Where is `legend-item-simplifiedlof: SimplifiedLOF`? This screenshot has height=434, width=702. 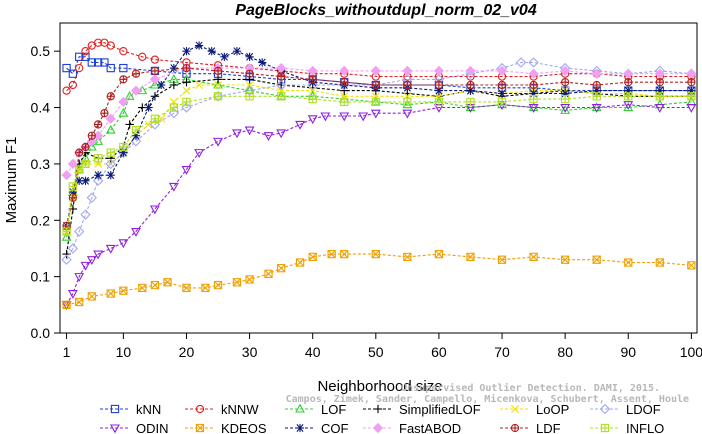 legend-item-simplifiedlof: SimplifiedLOF is located at coordinates (422, 409).